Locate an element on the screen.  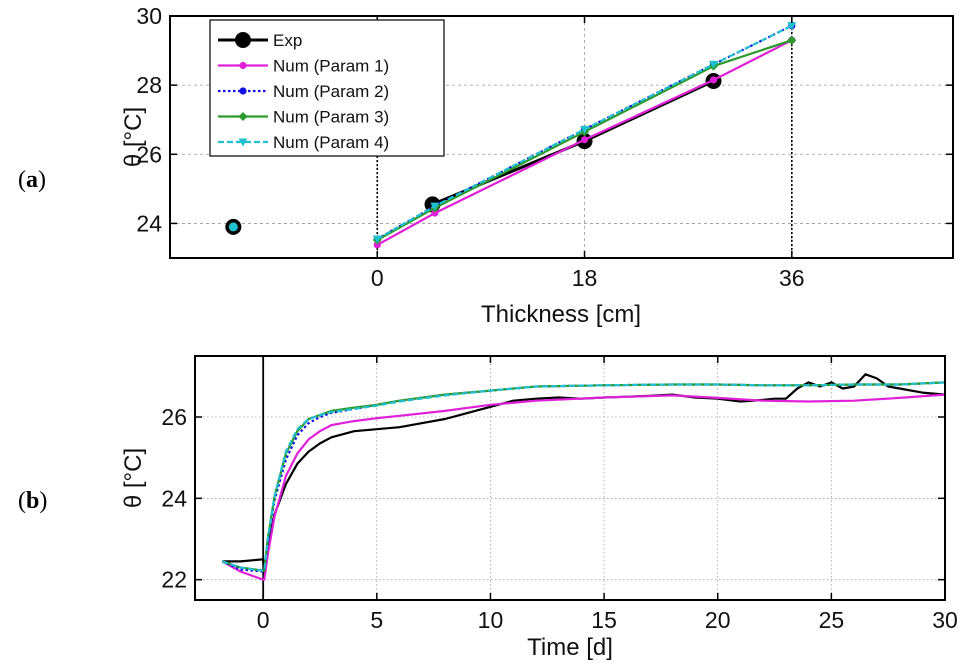
panel-b-y-axis-title: θ [°C] is located at coordinates (133, 478).